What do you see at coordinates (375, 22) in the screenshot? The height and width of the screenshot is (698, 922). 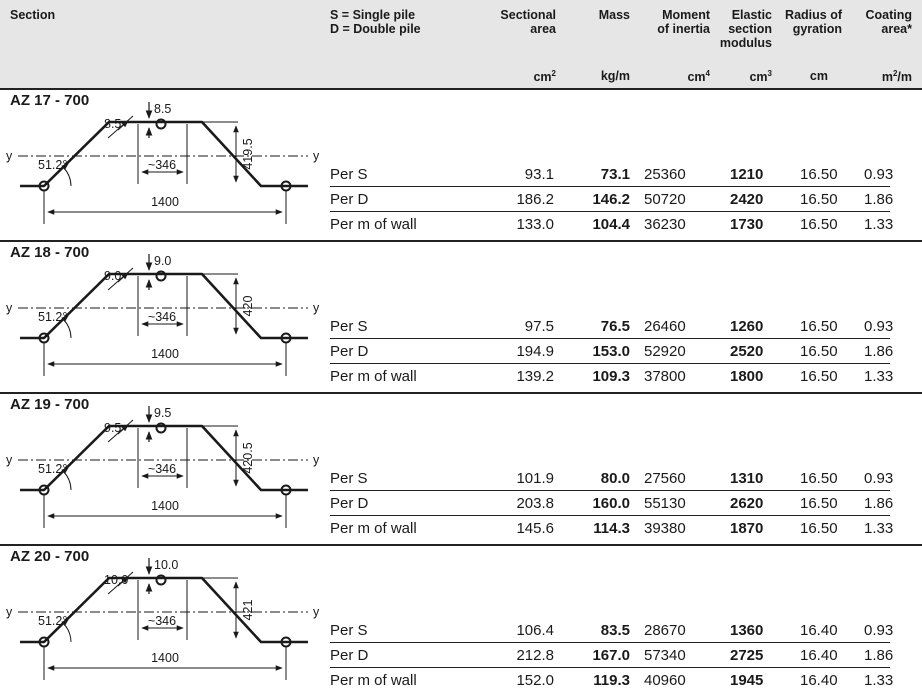 I see `header-pile-def: S = Single pile D = Double pile` at bounding box center [375, 22].